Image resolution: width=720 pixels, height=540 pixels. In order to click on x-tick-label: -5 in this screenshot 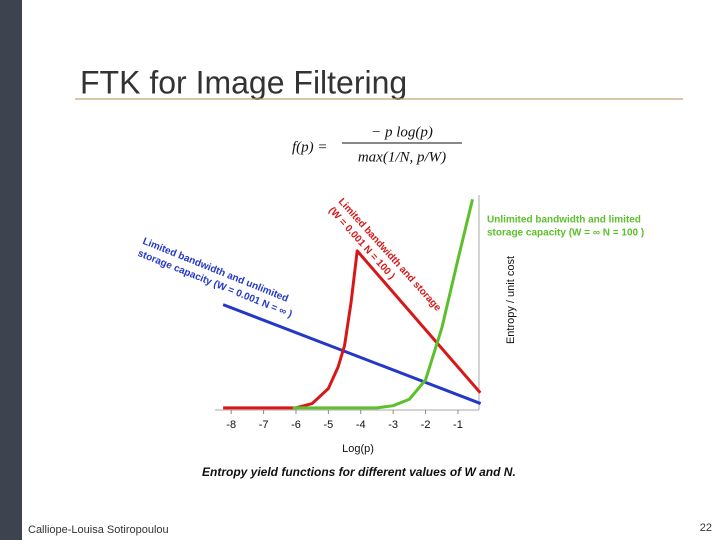, I will do `click(328, 425)`.